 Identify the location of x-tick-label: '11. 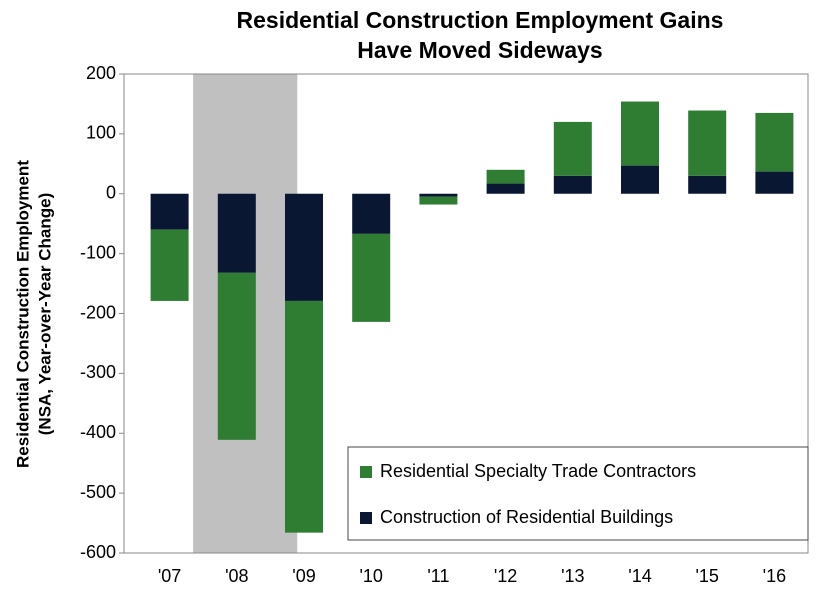
(438, 576).